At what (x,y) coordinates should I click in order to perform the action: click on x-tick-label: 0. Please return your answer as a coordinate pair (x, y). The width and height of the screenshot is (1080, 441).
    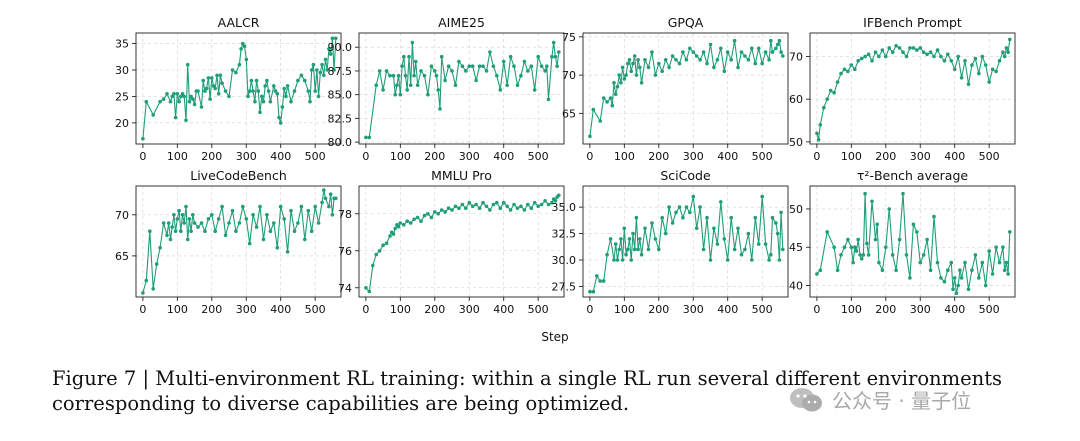
    Looking at the image, I should click on (589, 156).